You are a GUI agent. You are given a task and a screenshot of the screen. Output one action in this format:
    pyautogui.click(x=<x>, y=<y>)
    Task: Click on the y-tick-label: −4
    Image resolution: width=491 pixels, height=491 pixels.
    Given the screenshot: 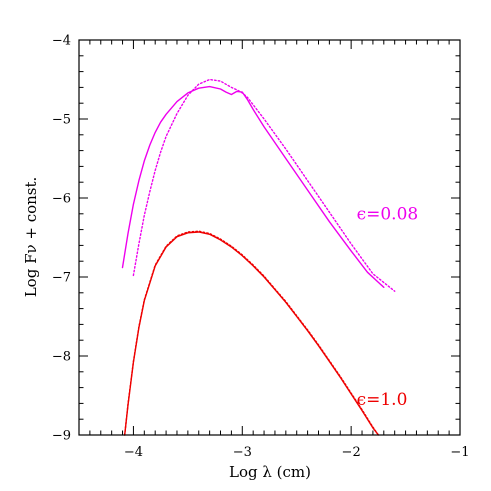 What is the action you would take?
    pyautogui.click(x=61, y=41)
    